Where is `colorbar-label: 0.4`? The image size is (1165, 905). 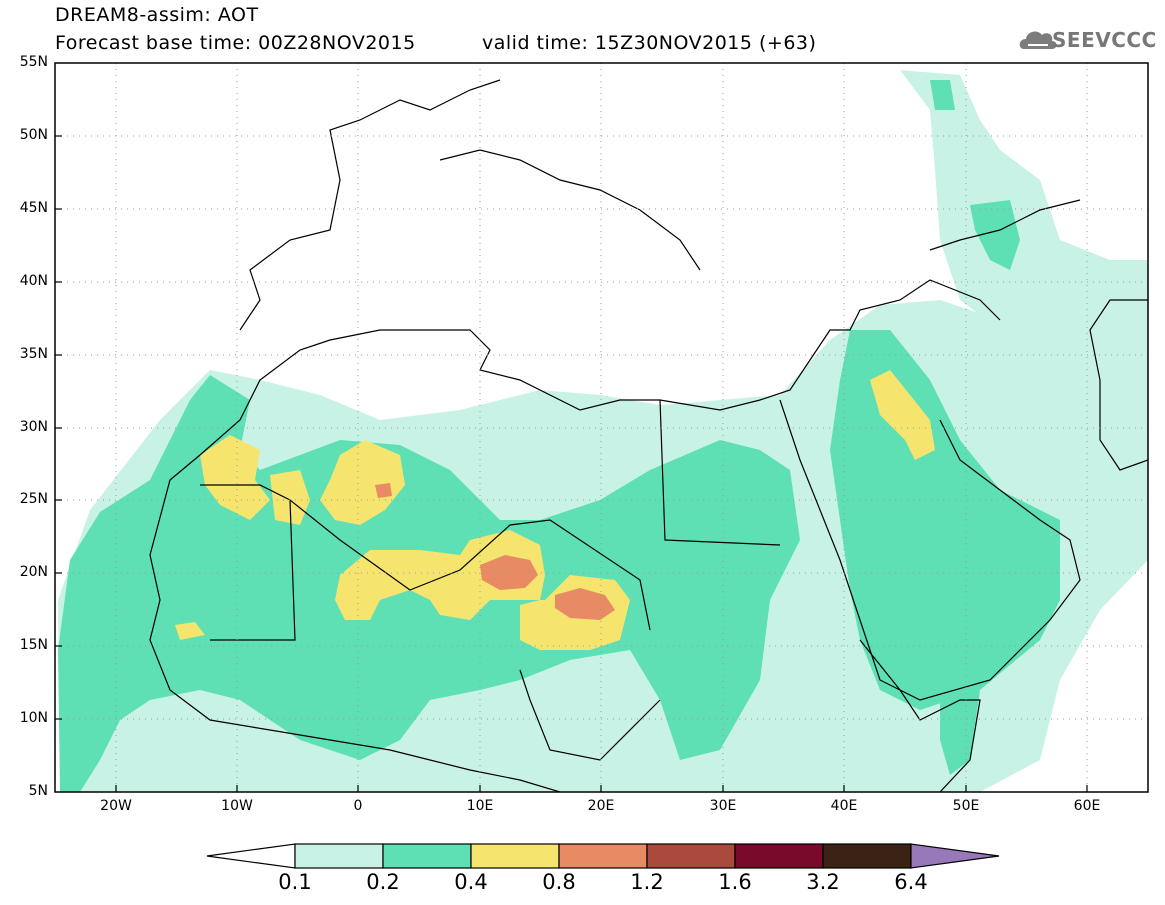
colorbar-label: 0.4 is located at coordinates (471, 882).